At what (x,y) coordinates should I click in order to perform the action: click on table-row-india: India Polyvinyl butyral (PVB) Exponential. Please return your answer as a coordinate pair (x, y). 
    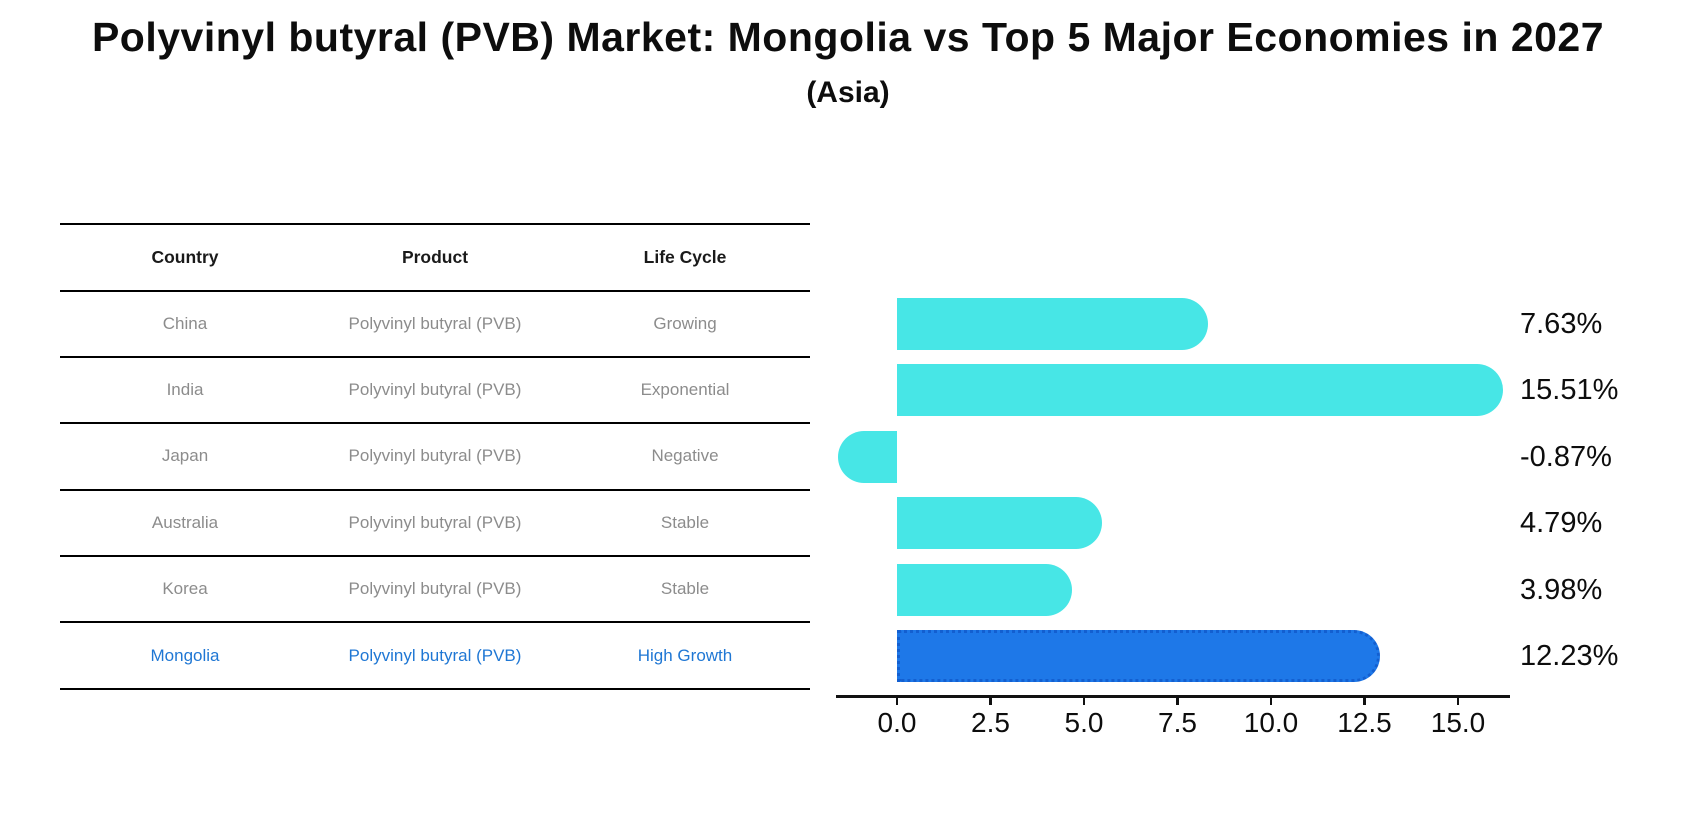
    Looking at the image, I should click on (435, 391).